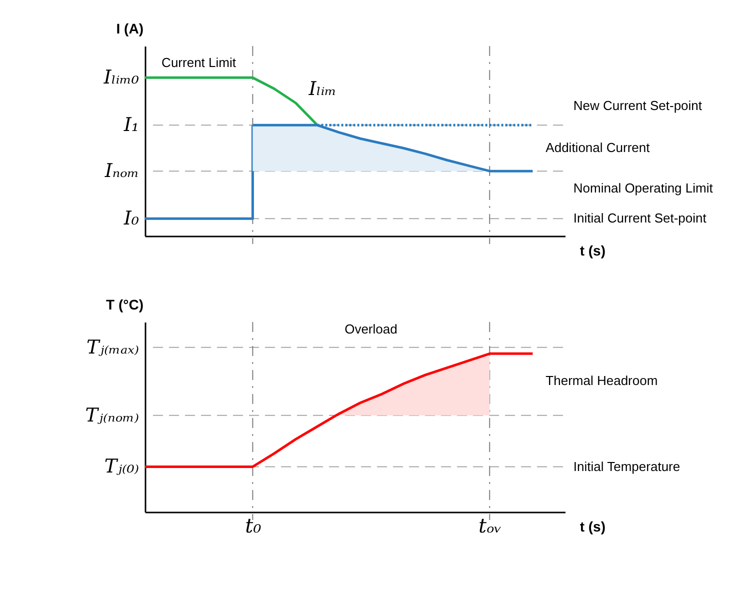 This screenshot has width=750, height=603. What do you see at coordinates (598, 148) in the screenshot?
I see `annotation: Additional Current` at bounding box center [598, 148].